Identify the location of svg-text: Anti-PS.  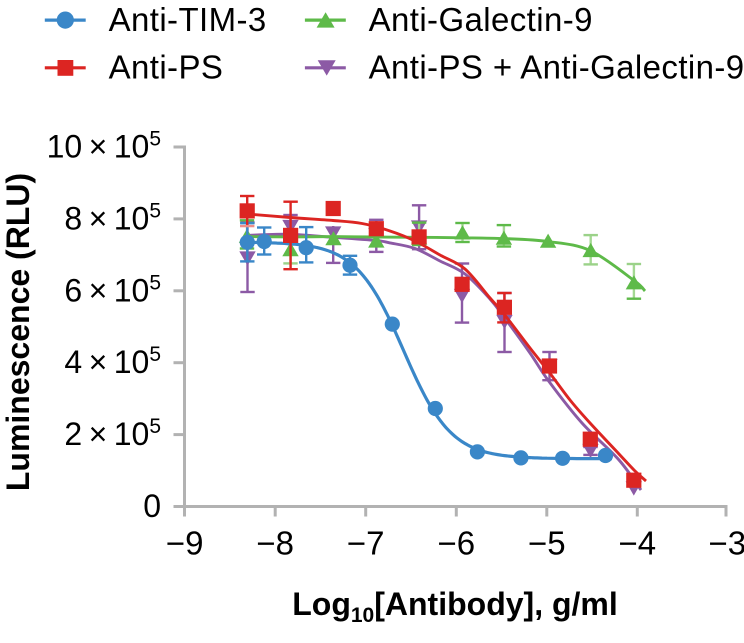
(166, 67).